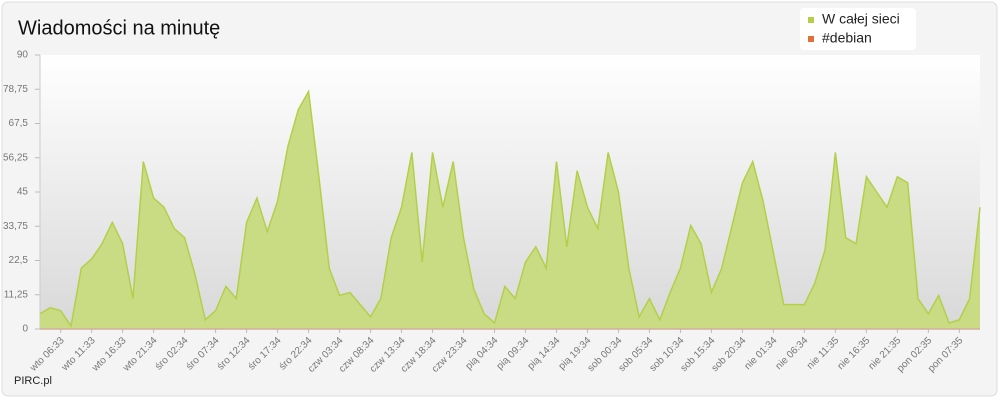 This screenshot has width=1000, height=400. What do you see at coordinates (19, 123) in the screenshot?
I see `y-tick-label: 67,5` at bounding box center [19, 123].